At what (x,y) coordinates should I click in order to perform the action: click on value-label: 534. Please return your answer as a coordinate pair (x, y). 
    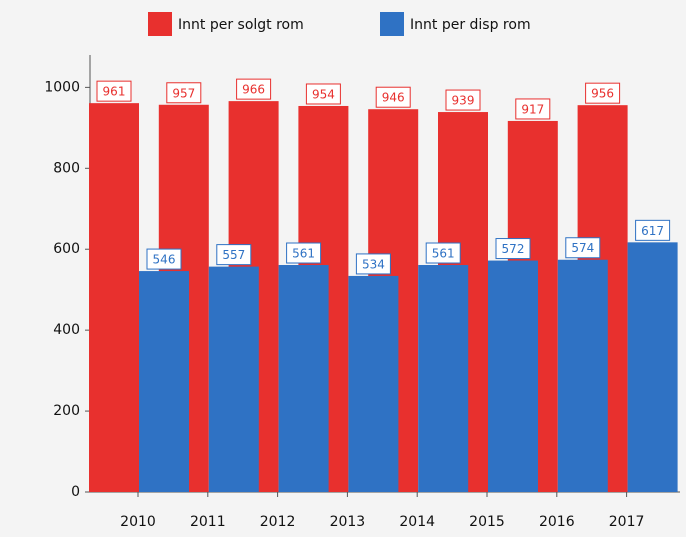
    Looking at the image, I should click on (373, 264).